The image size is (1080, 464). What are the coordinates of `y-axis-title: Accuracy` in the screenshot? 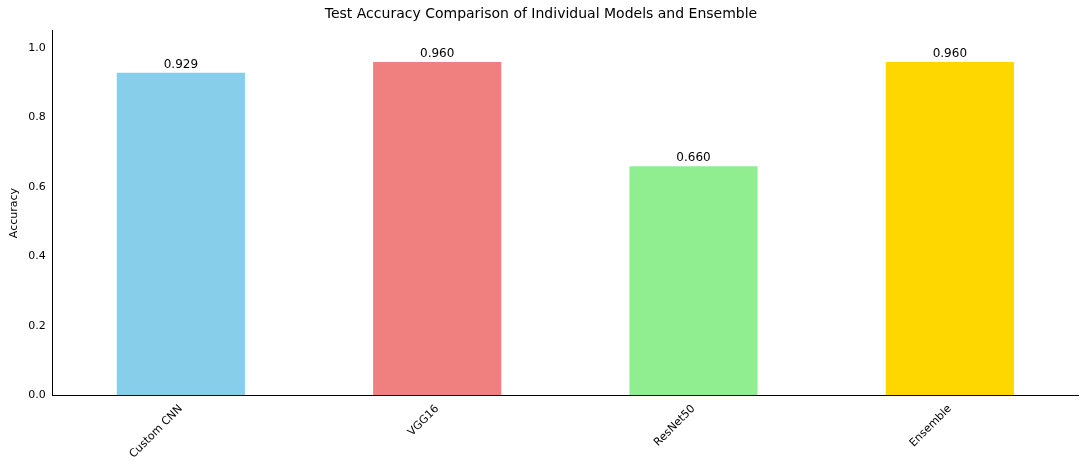 It's located at (14, 213).